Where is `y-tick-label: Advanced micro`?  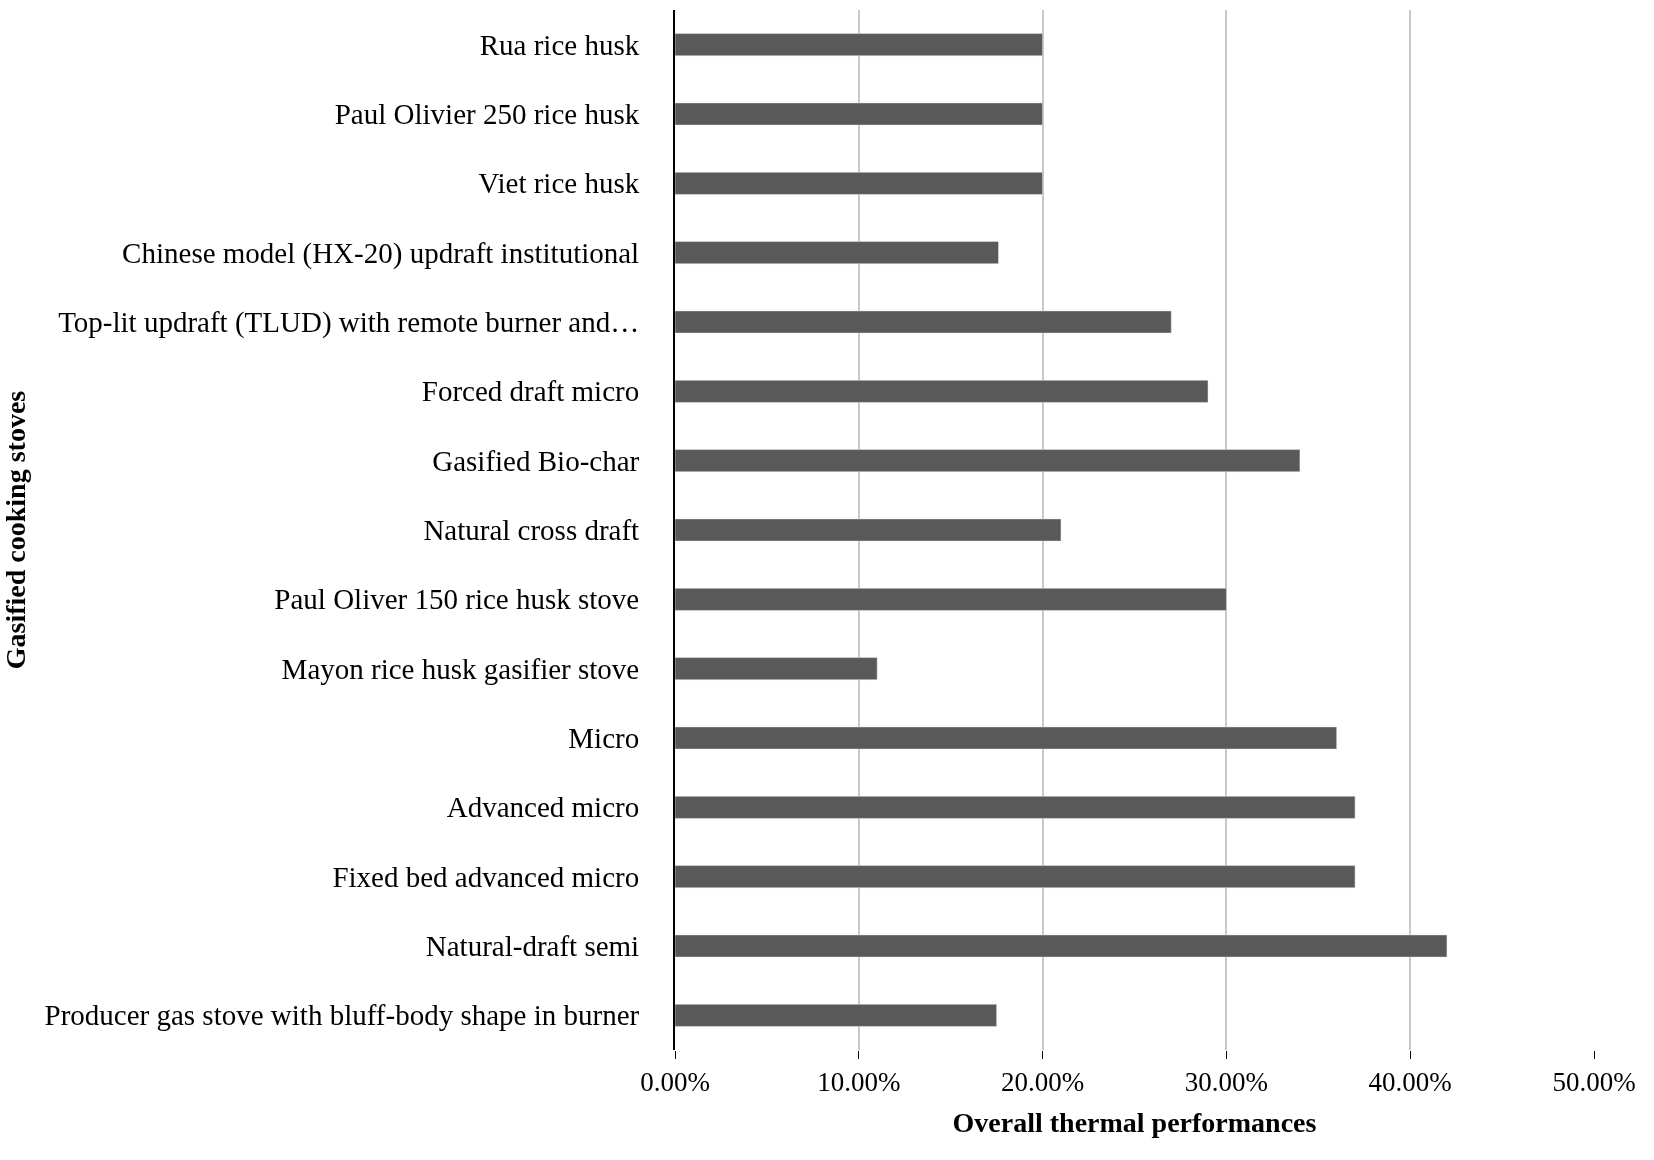
y-tick-label: Advanced micro is located at coordinates (543, 807).